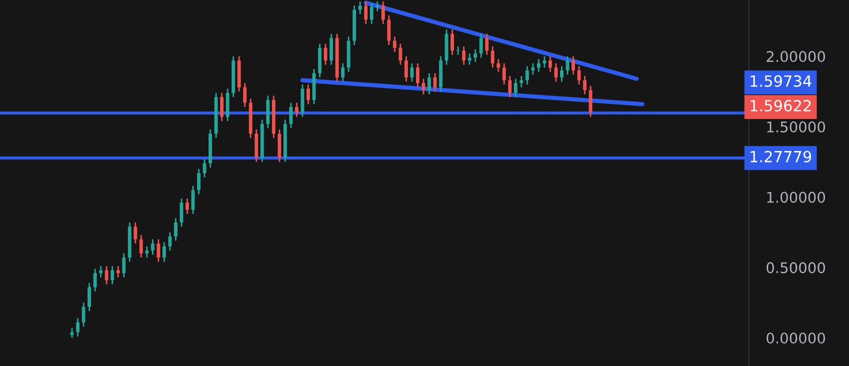 This screenshot has height=366, width=849. What do you see at coordinates (796, 126) in the screenshot?
I see `y-tick-label: 1.50000` at bounding box center [796, 126].